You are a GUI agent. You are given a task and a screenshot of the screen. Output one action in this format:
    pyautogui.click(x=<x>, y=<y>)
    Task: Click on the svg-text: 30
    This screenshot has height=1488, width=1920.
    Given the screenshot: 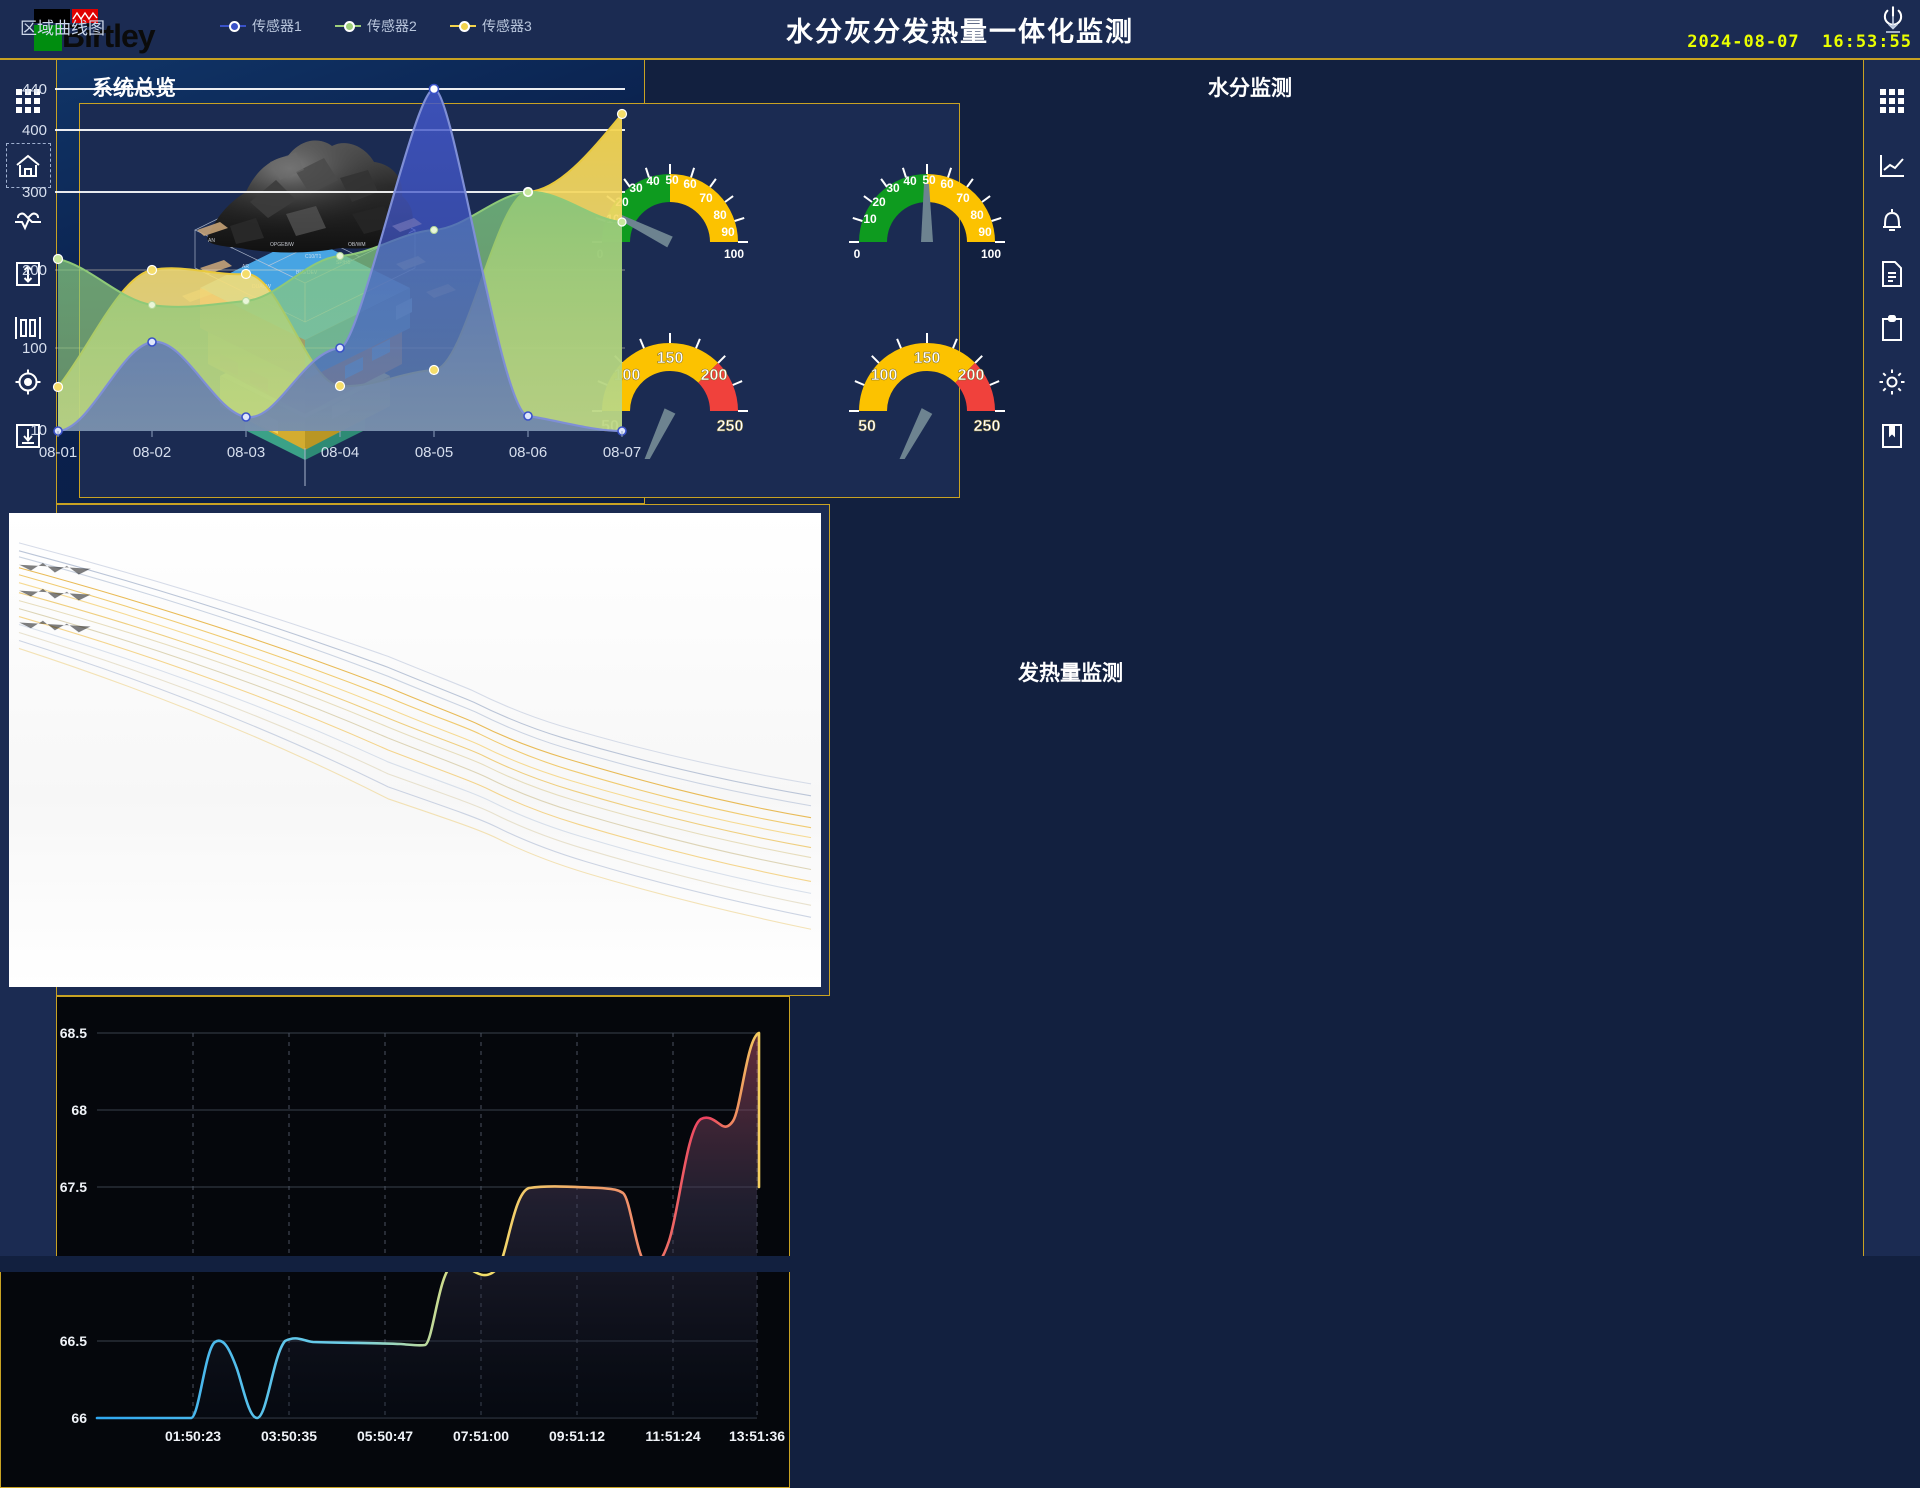 What is the action you would take?
    pyautogui.click(x=636, y=188)
    